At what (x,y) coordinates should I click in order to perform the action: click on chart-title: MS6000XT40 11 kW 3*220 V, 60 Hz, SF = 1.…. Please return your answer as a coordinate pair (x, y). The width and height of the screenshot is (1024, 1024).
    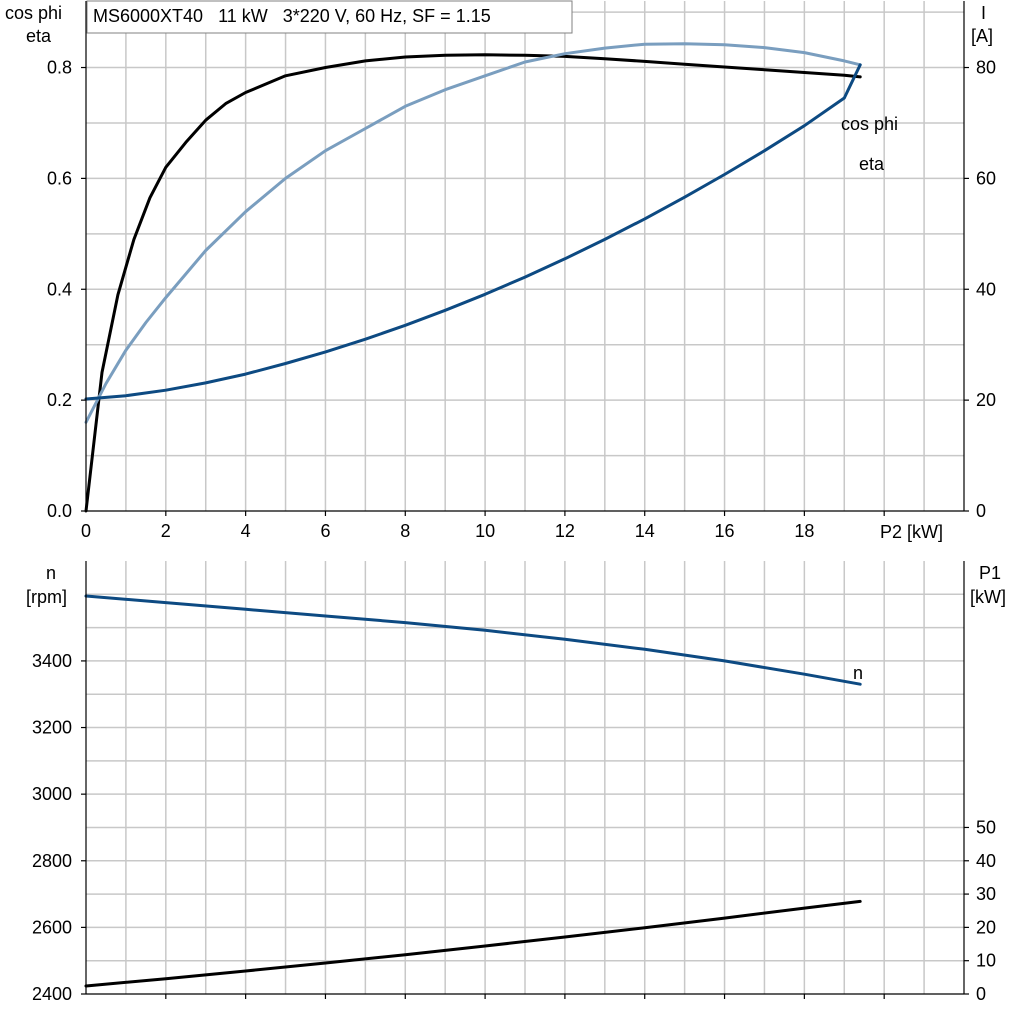
    Looking at the image, I should click on (292, 16).